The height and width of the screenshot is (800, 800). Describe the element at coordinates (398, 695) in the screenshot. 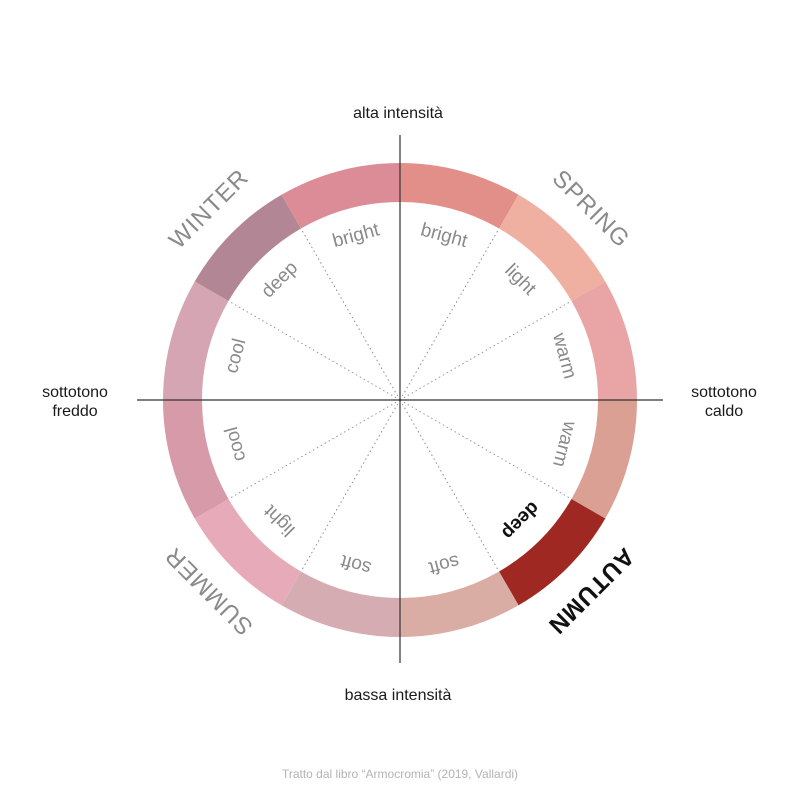

I see `axis-label-bottom: bassa intensità` at that location.